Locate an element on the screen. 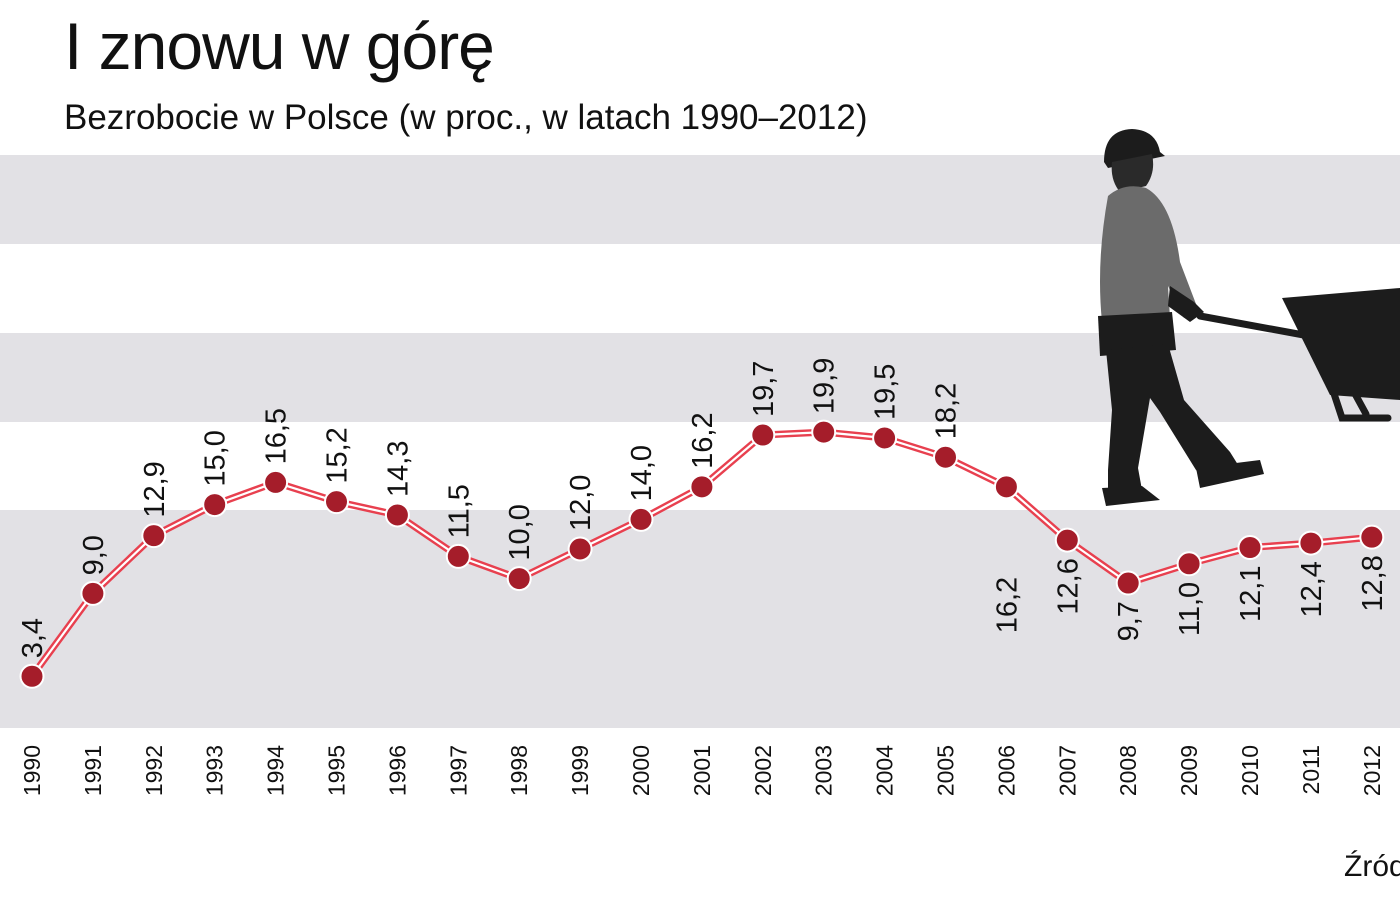 The height and width of the screenshot is (900, 1400). data-point-1996 is located at coordinates (397, 515).